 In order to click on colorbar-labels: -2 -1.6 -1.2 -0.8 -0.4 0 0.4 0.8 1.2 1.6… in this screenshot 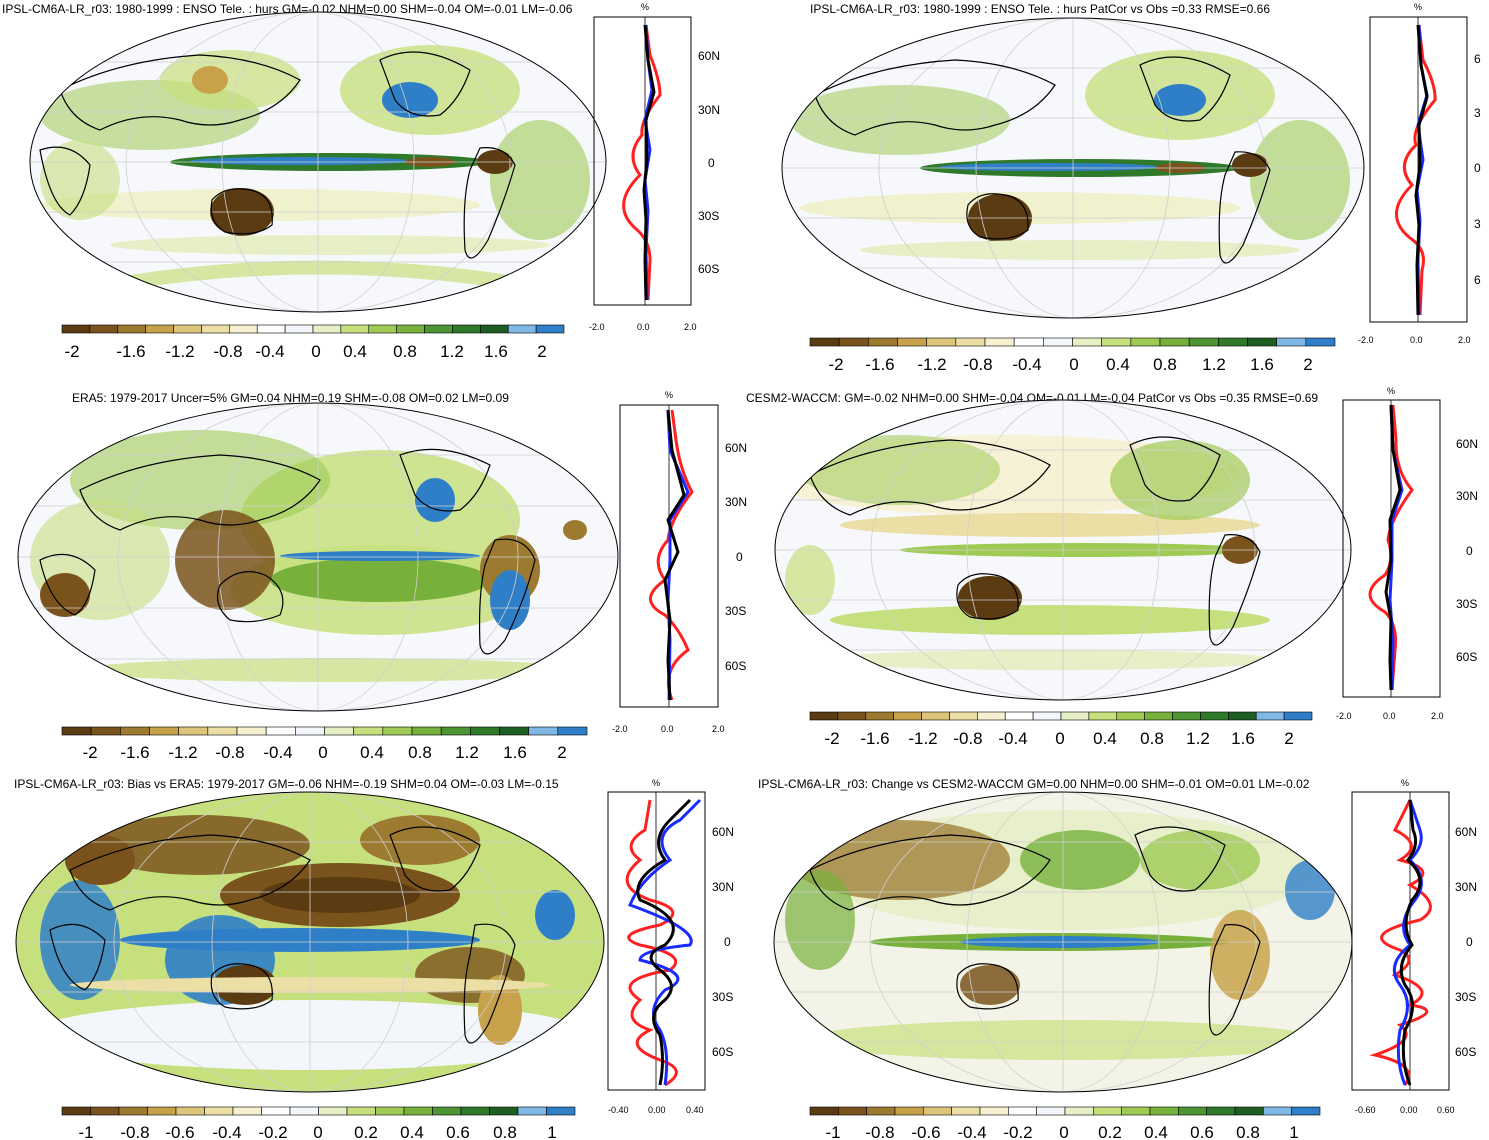, I will do `click(324, 752)`.